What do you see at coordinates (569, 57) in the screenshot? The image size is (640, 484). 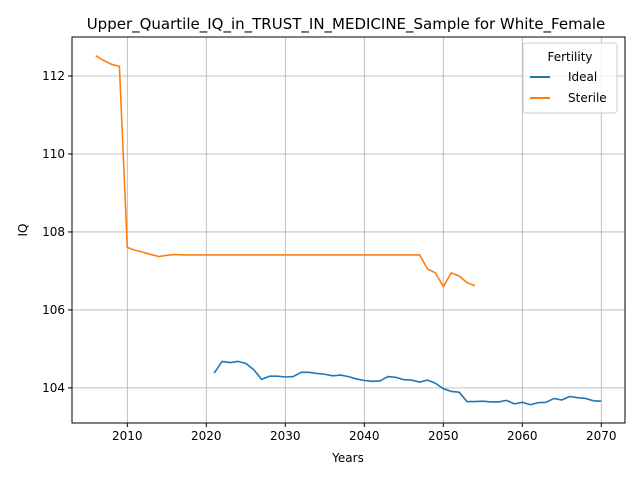 I see `legend-title: Fertility` at bounding box center [569, 57].